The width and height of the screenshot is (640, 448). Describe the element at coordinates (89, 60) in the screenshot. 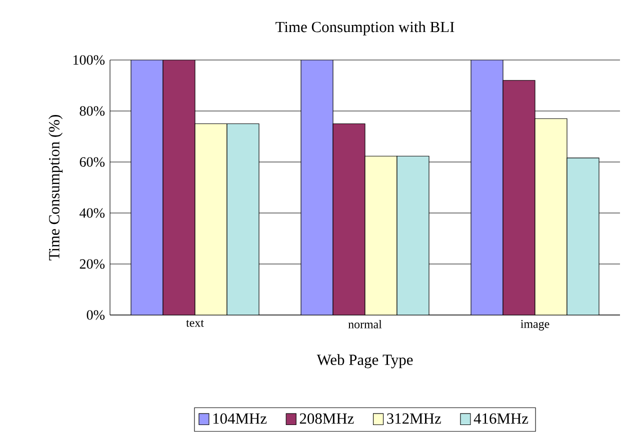

I see `y-tick-label: 100%` at that location.